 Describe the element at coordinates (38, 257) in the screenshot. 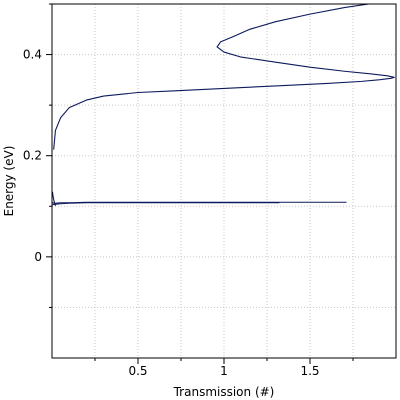

I see `y-tick-label: 0` at that location.